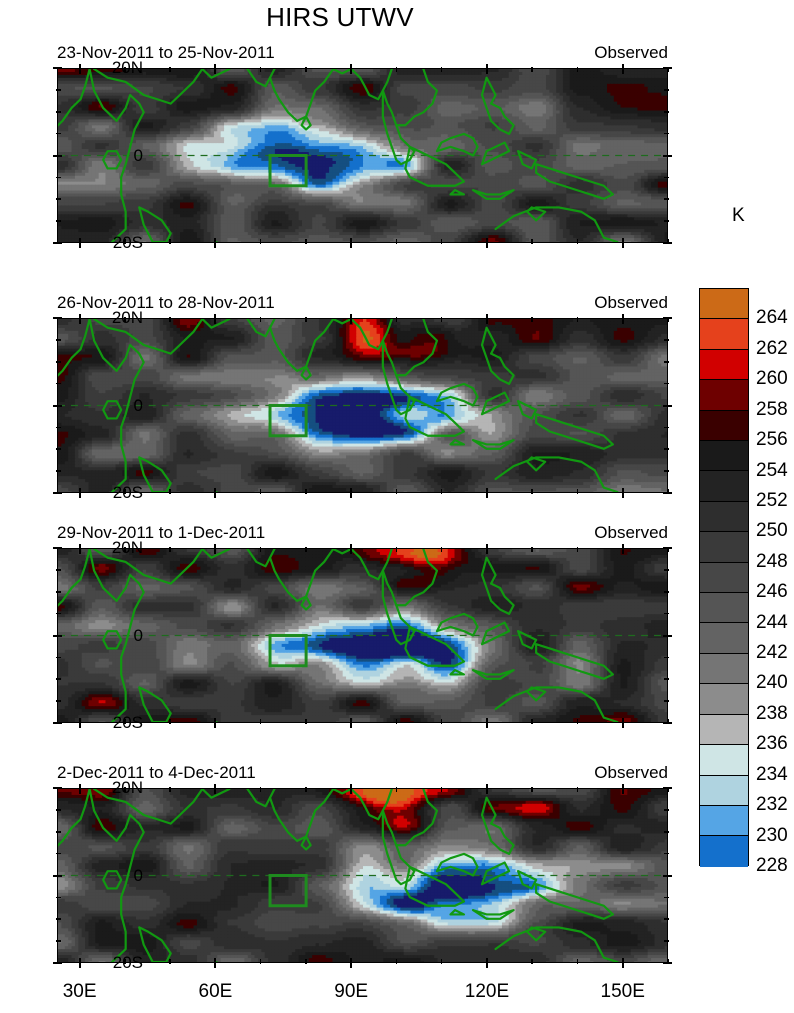 The image size is (794, 1013). Describe the element at coordinates (166, 53) in the screenshot. I see `panel-title-1: 23-Nov-2011 to 25-Nov-2011` at that location.